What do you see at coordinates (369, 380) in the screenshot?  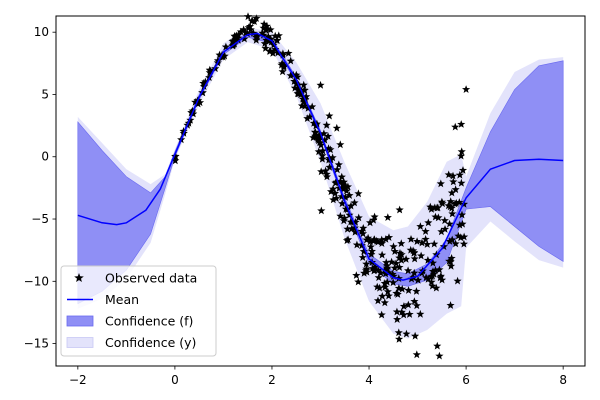 I see `x-tick-label: 4` at bounding box center [369, 380].